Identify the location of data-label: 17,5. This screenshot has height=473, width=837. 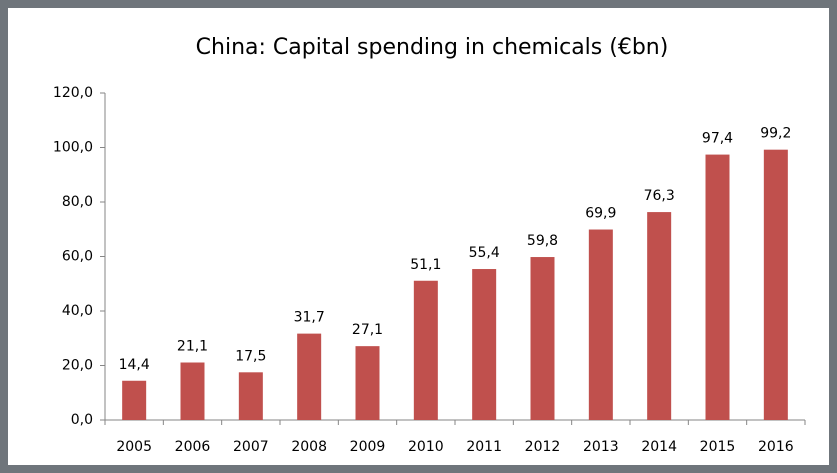
(250, 356).